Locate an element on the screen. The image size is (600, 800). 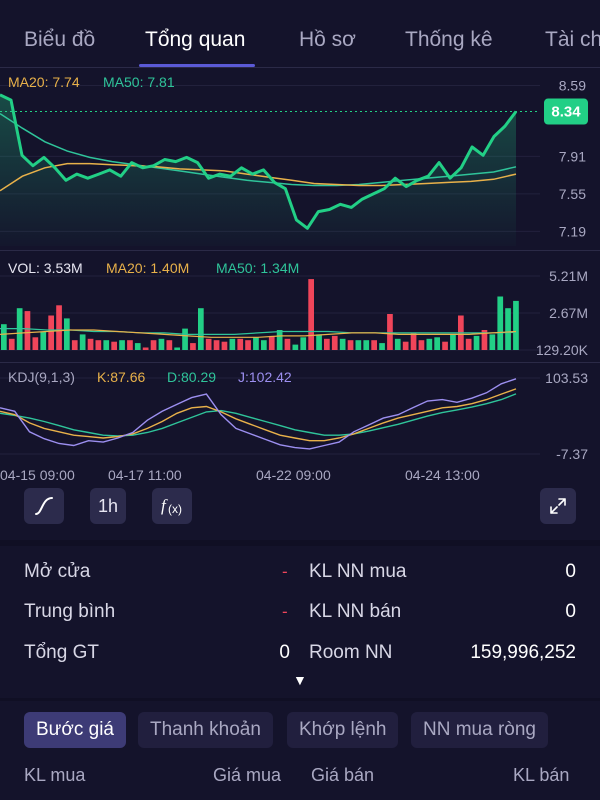
volume-tick-label: 5.21M is located at coordinates (568, 276).